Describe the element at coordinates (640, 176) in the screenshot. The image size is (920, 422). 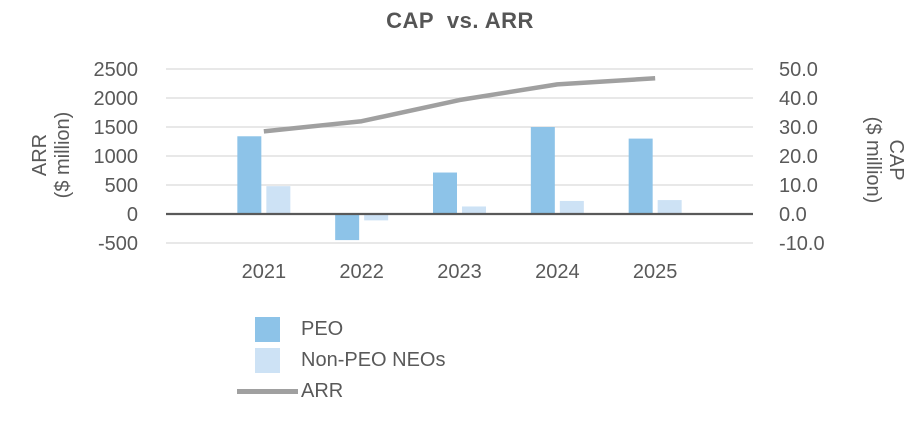
I see `bar-peo-2025` at that location.